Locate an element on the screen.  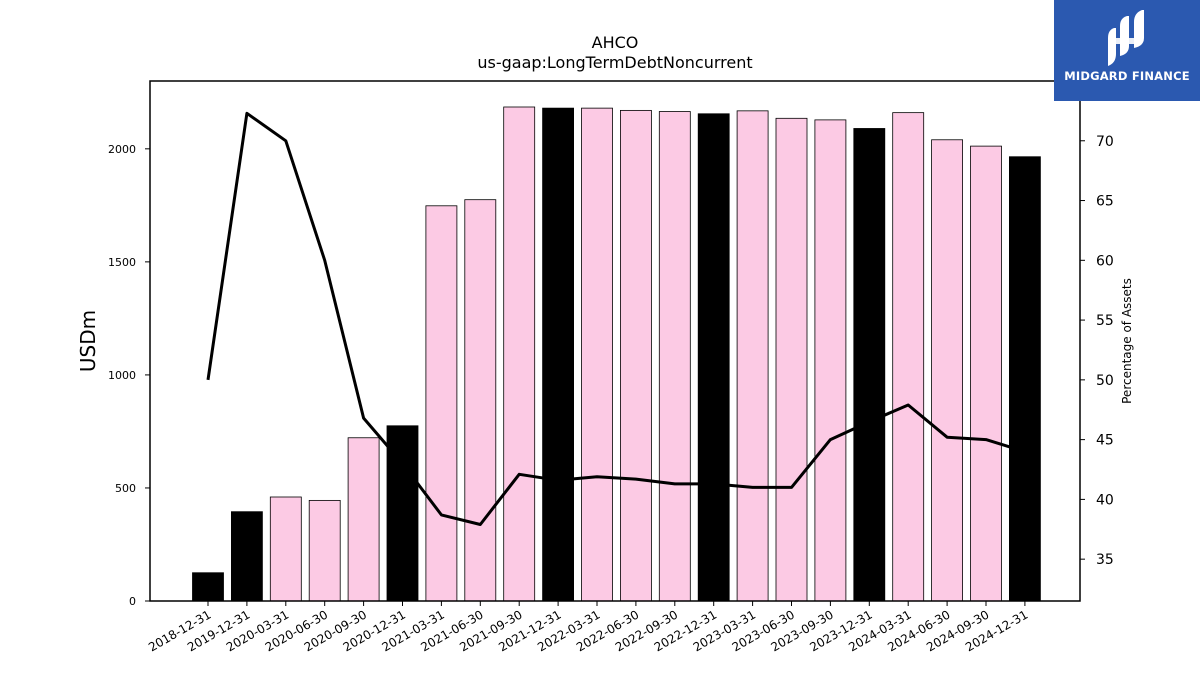
y-tick-label: 1500 is located at coordinates (122, 262).